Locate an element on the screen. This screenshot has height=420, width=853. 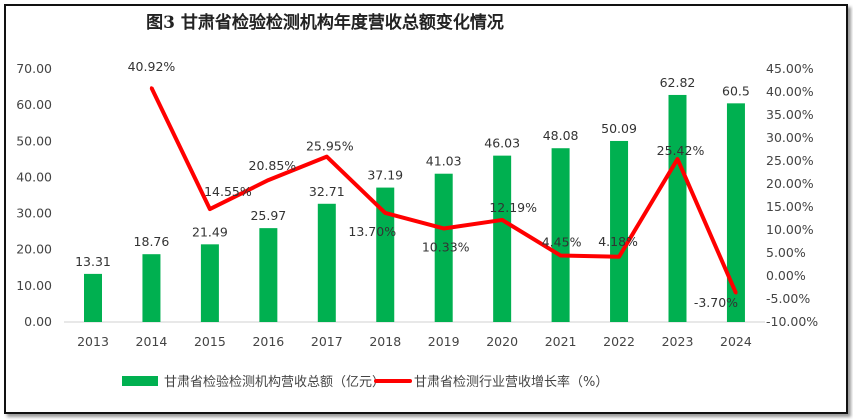
bar-value-label: 62.82 is located at coordinates (678, 82).